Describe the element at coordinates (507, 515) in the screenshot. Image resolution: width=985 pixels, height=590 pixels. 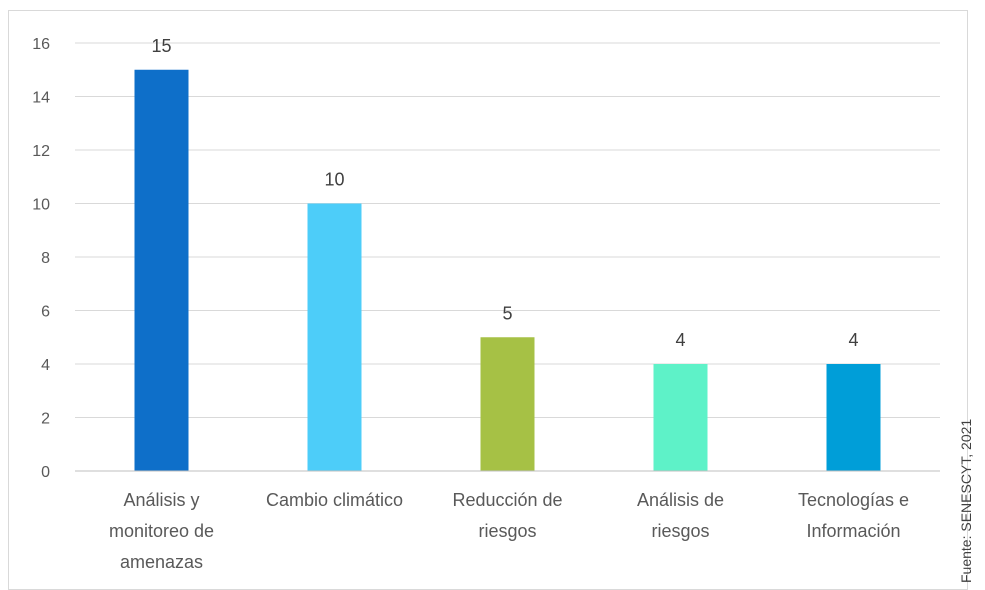
I see `x-tick-label: Reducción de riesgos` at that location.